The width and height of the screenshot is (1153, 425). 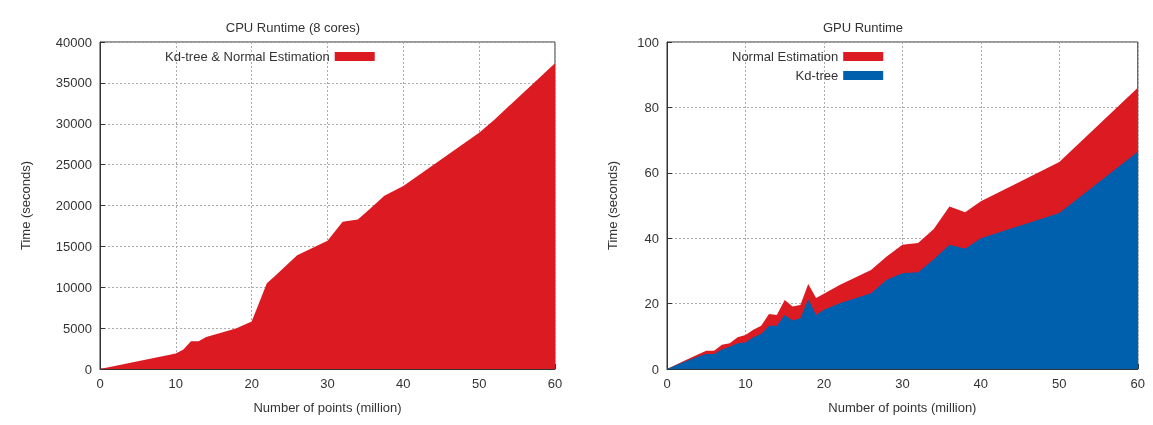 I want to click on y-tick-label: 20000, so click(x=73, y=205).